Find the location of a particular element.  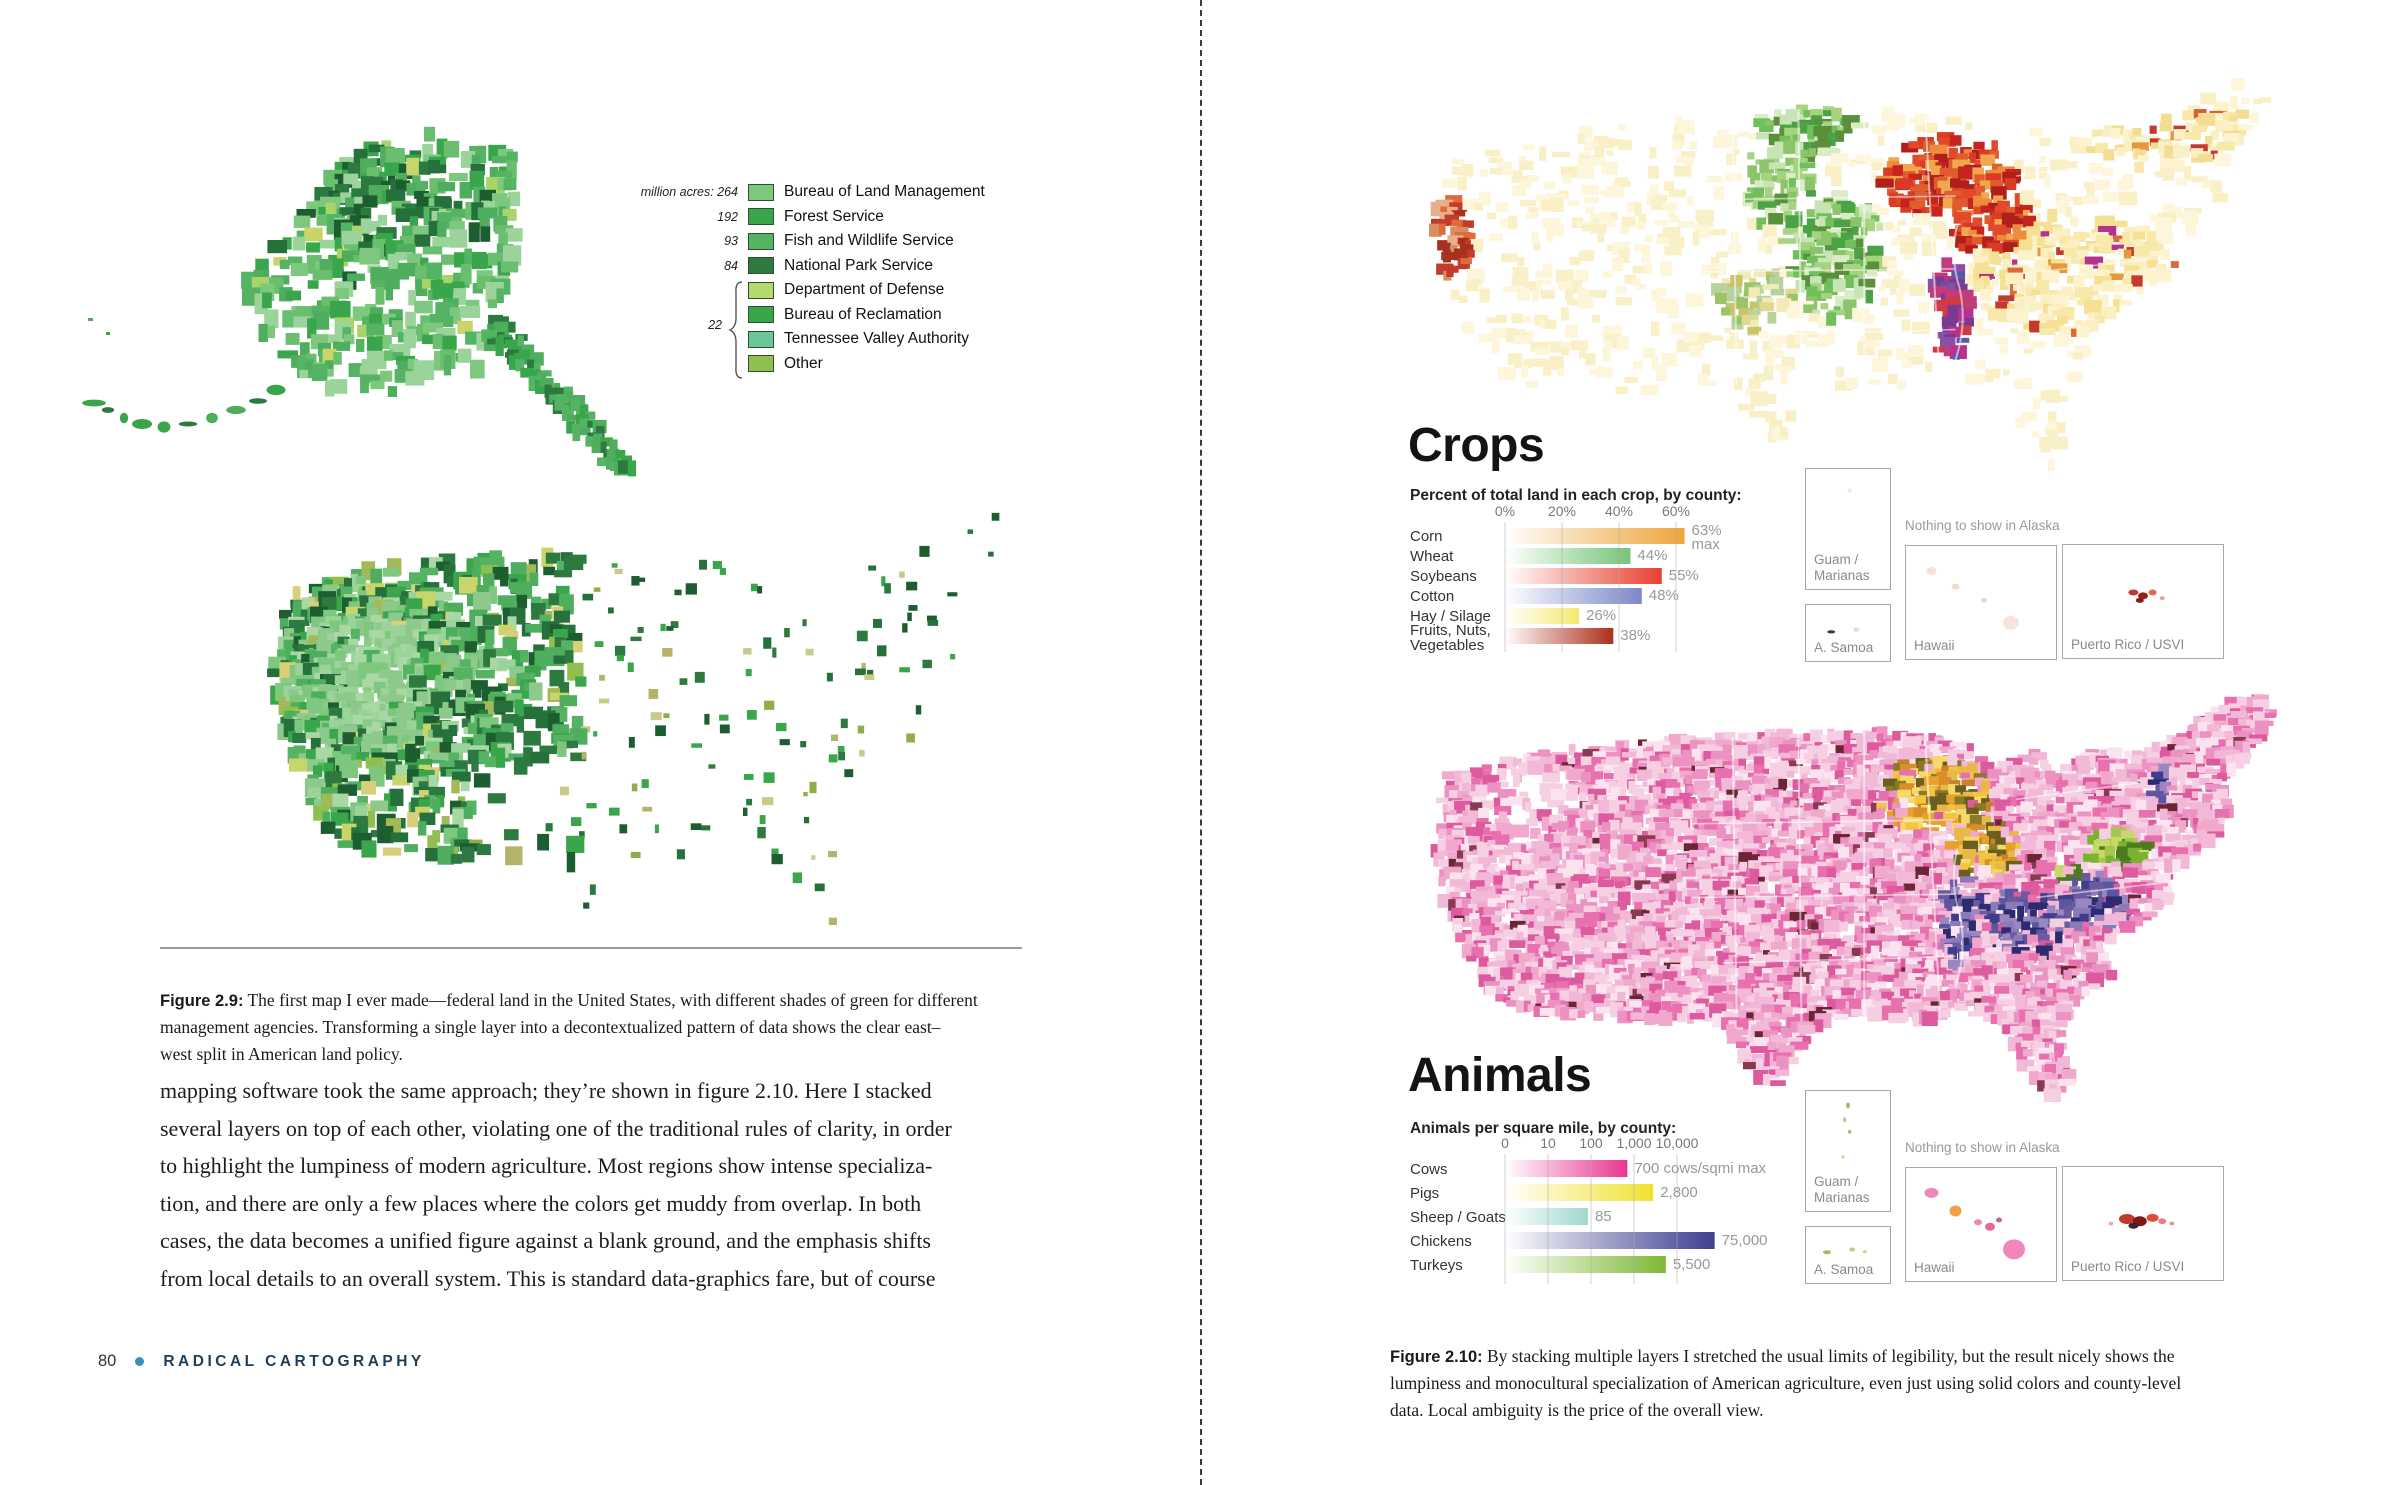

legend-row: Department of Defense is located at coordinates (855, 290).